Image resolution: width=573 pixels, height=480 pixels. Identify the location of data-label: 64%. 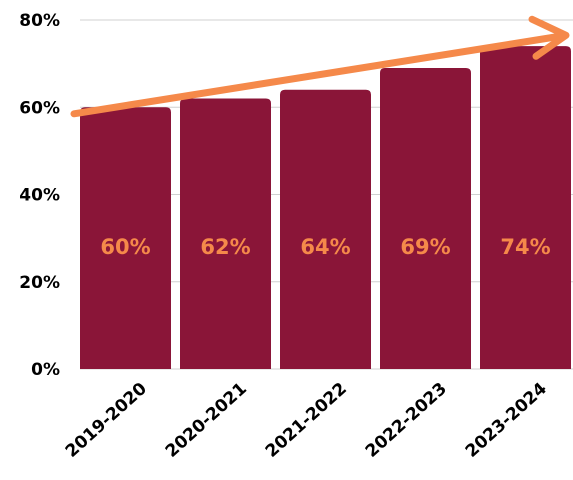
(325, 247).